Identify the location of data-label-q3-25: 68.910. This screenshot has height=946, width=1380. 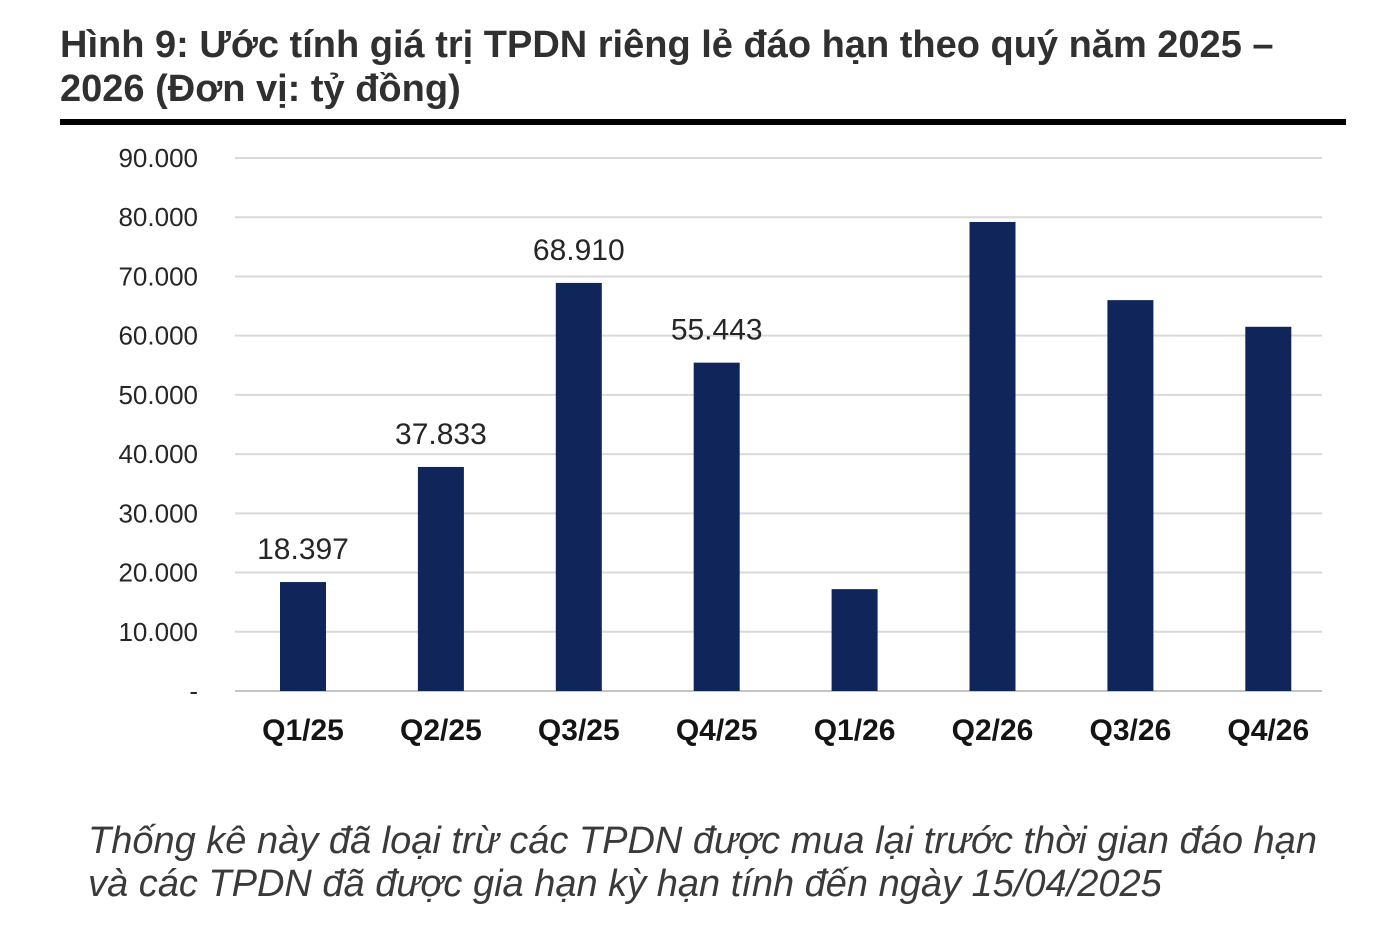
(579, 250).